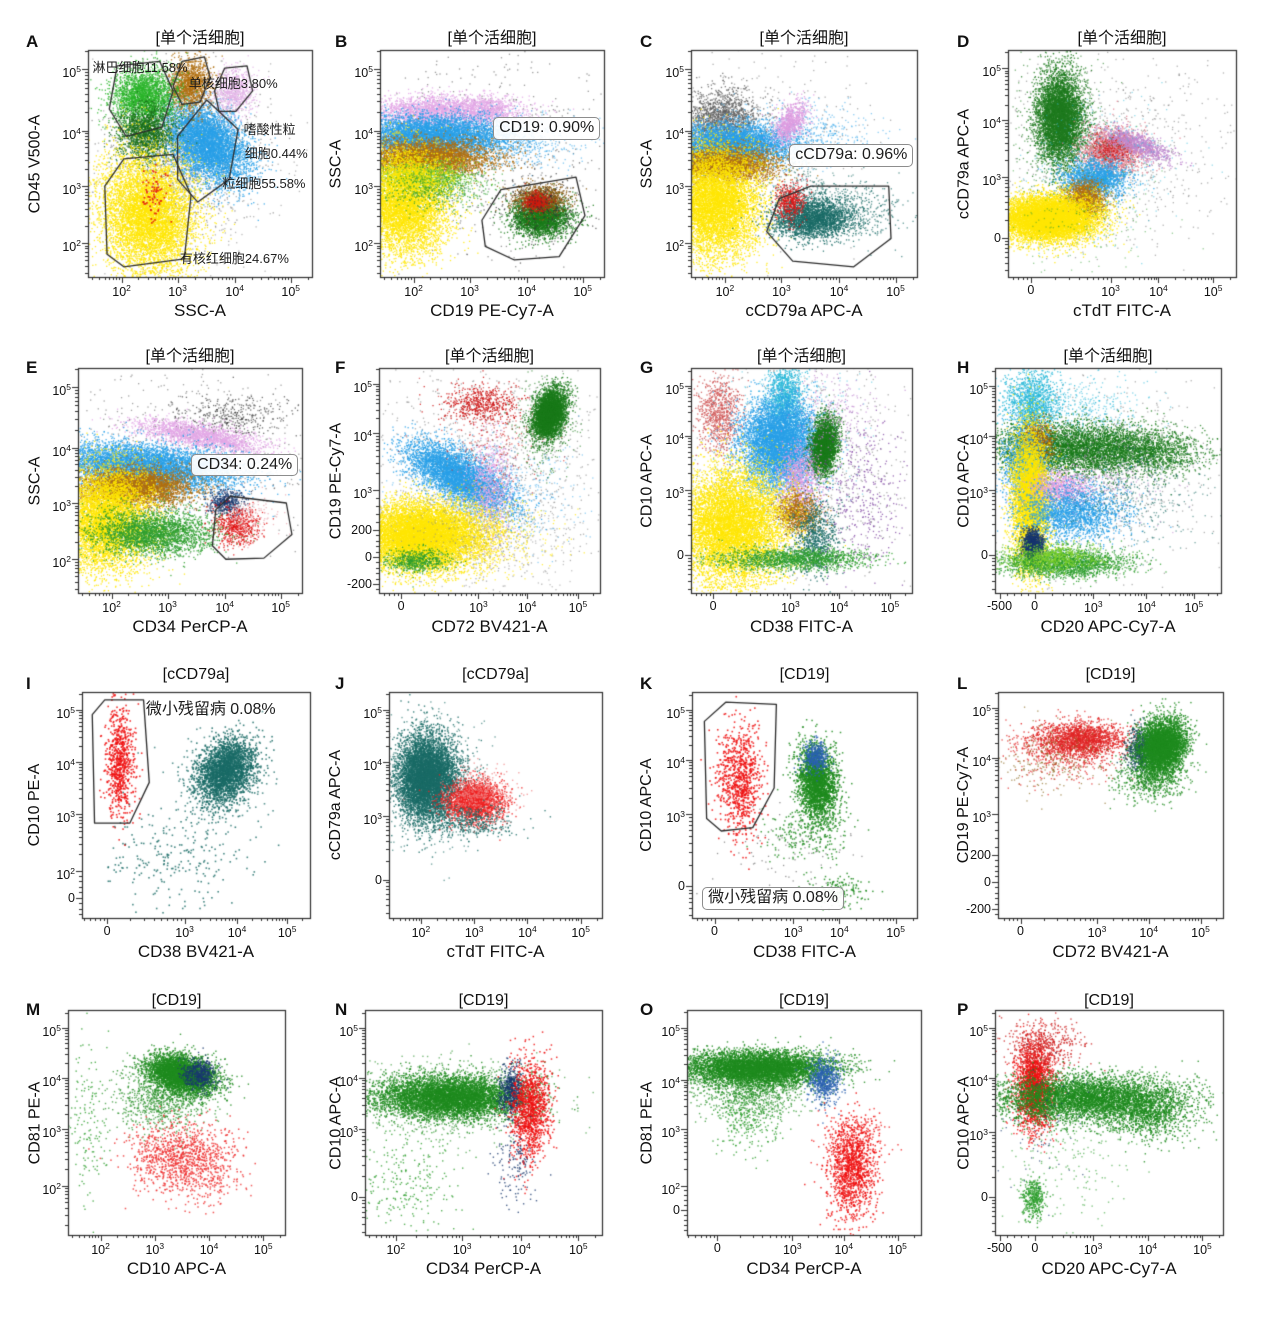  Describe the element at coordinates (34, 805) in the screenshot. I see `panel-I-y-axis-label: CD10 PE-A` at that location.